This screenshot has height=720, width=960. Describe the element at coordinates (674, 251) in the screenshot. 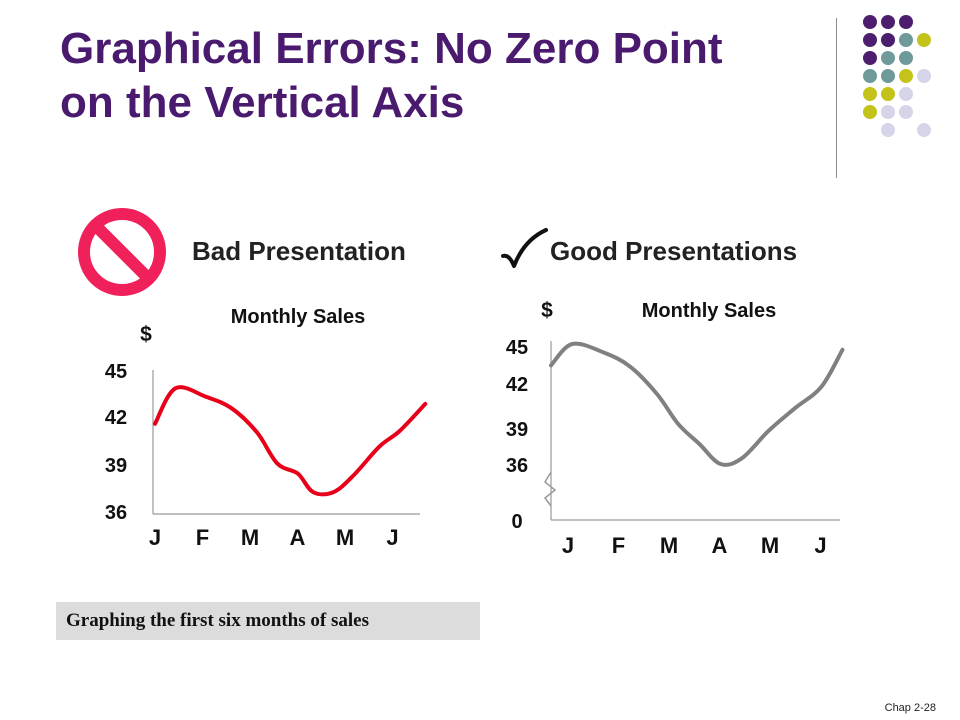

I see `good-presentations-heading: Good Presentations` at that location.